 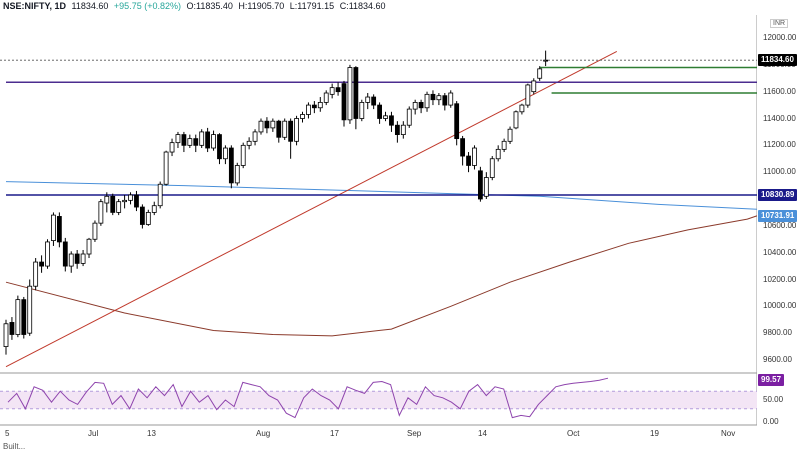 What do you see at coordinates (780, 306) in the screenshot?
I see `price-tick: 10000.00` at bounding box center [780, 306].